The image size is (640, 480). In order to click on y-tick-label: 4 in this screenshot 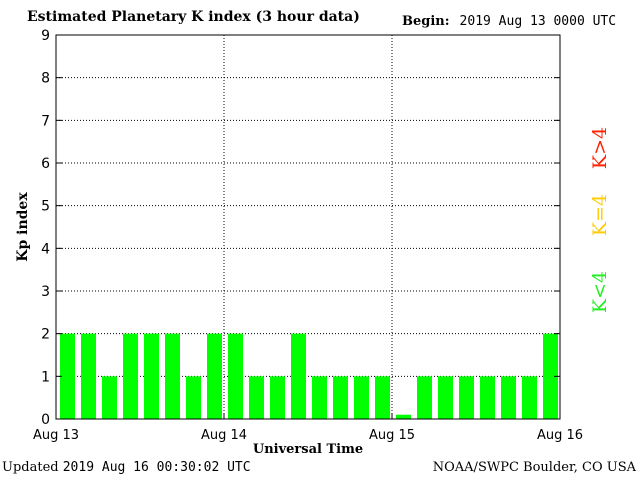, I will do `click(45, 249)`.